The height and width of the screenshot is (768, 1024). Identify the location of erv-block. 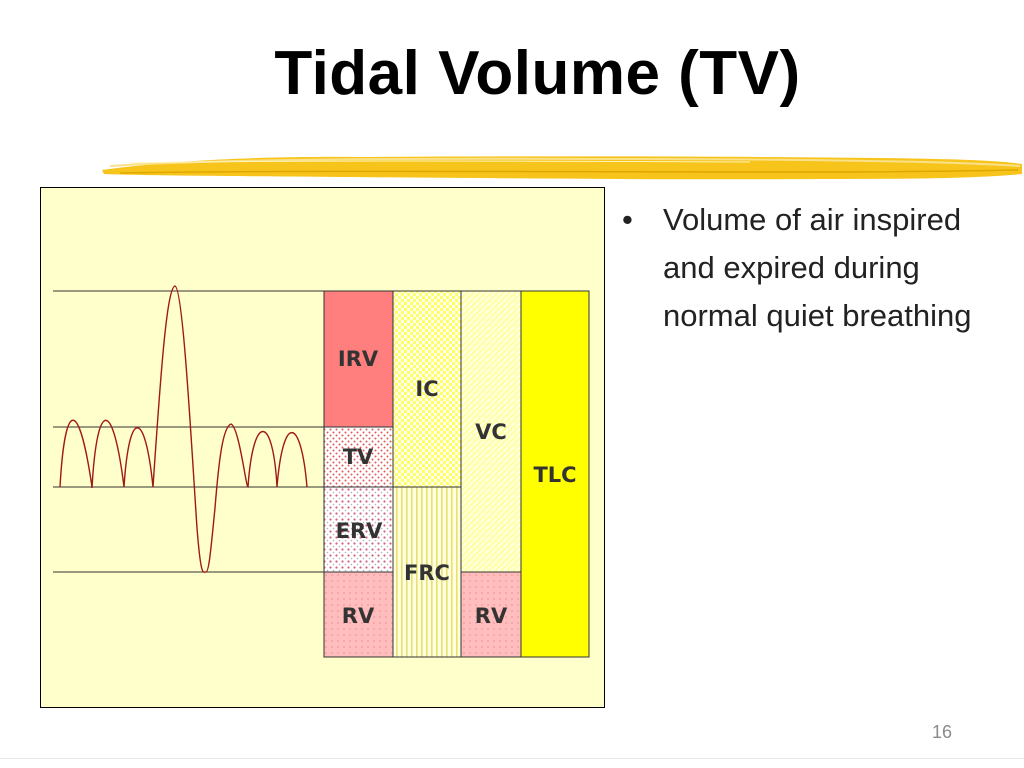
(358, 529).